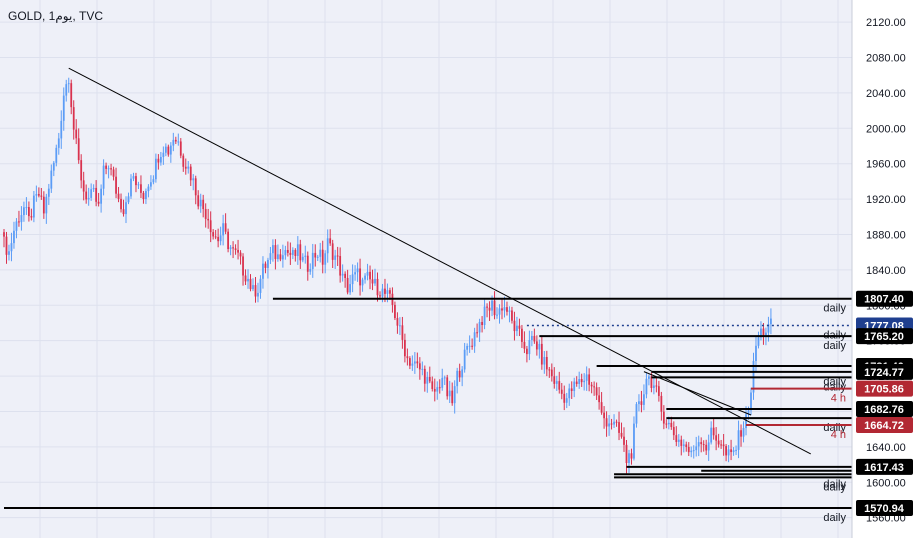  What do you see at coordinates (886, 483) in the screenshot?
I see `y-tick-label: 1600.00` at bounding box center [886, 483].